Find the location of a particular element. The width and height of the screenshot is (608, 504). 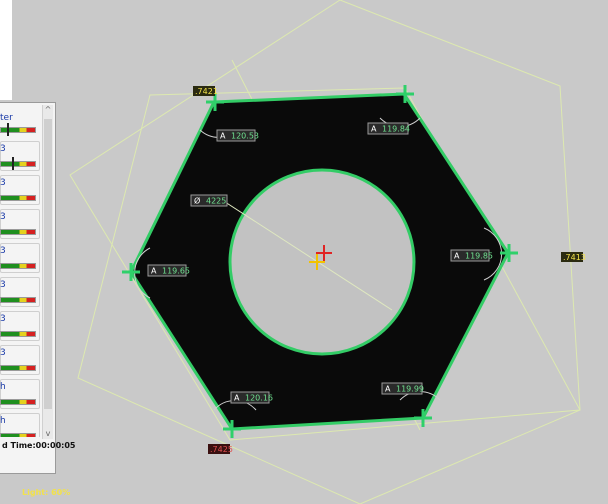

svg-text: .7425 is located at coordinates (221, 449).